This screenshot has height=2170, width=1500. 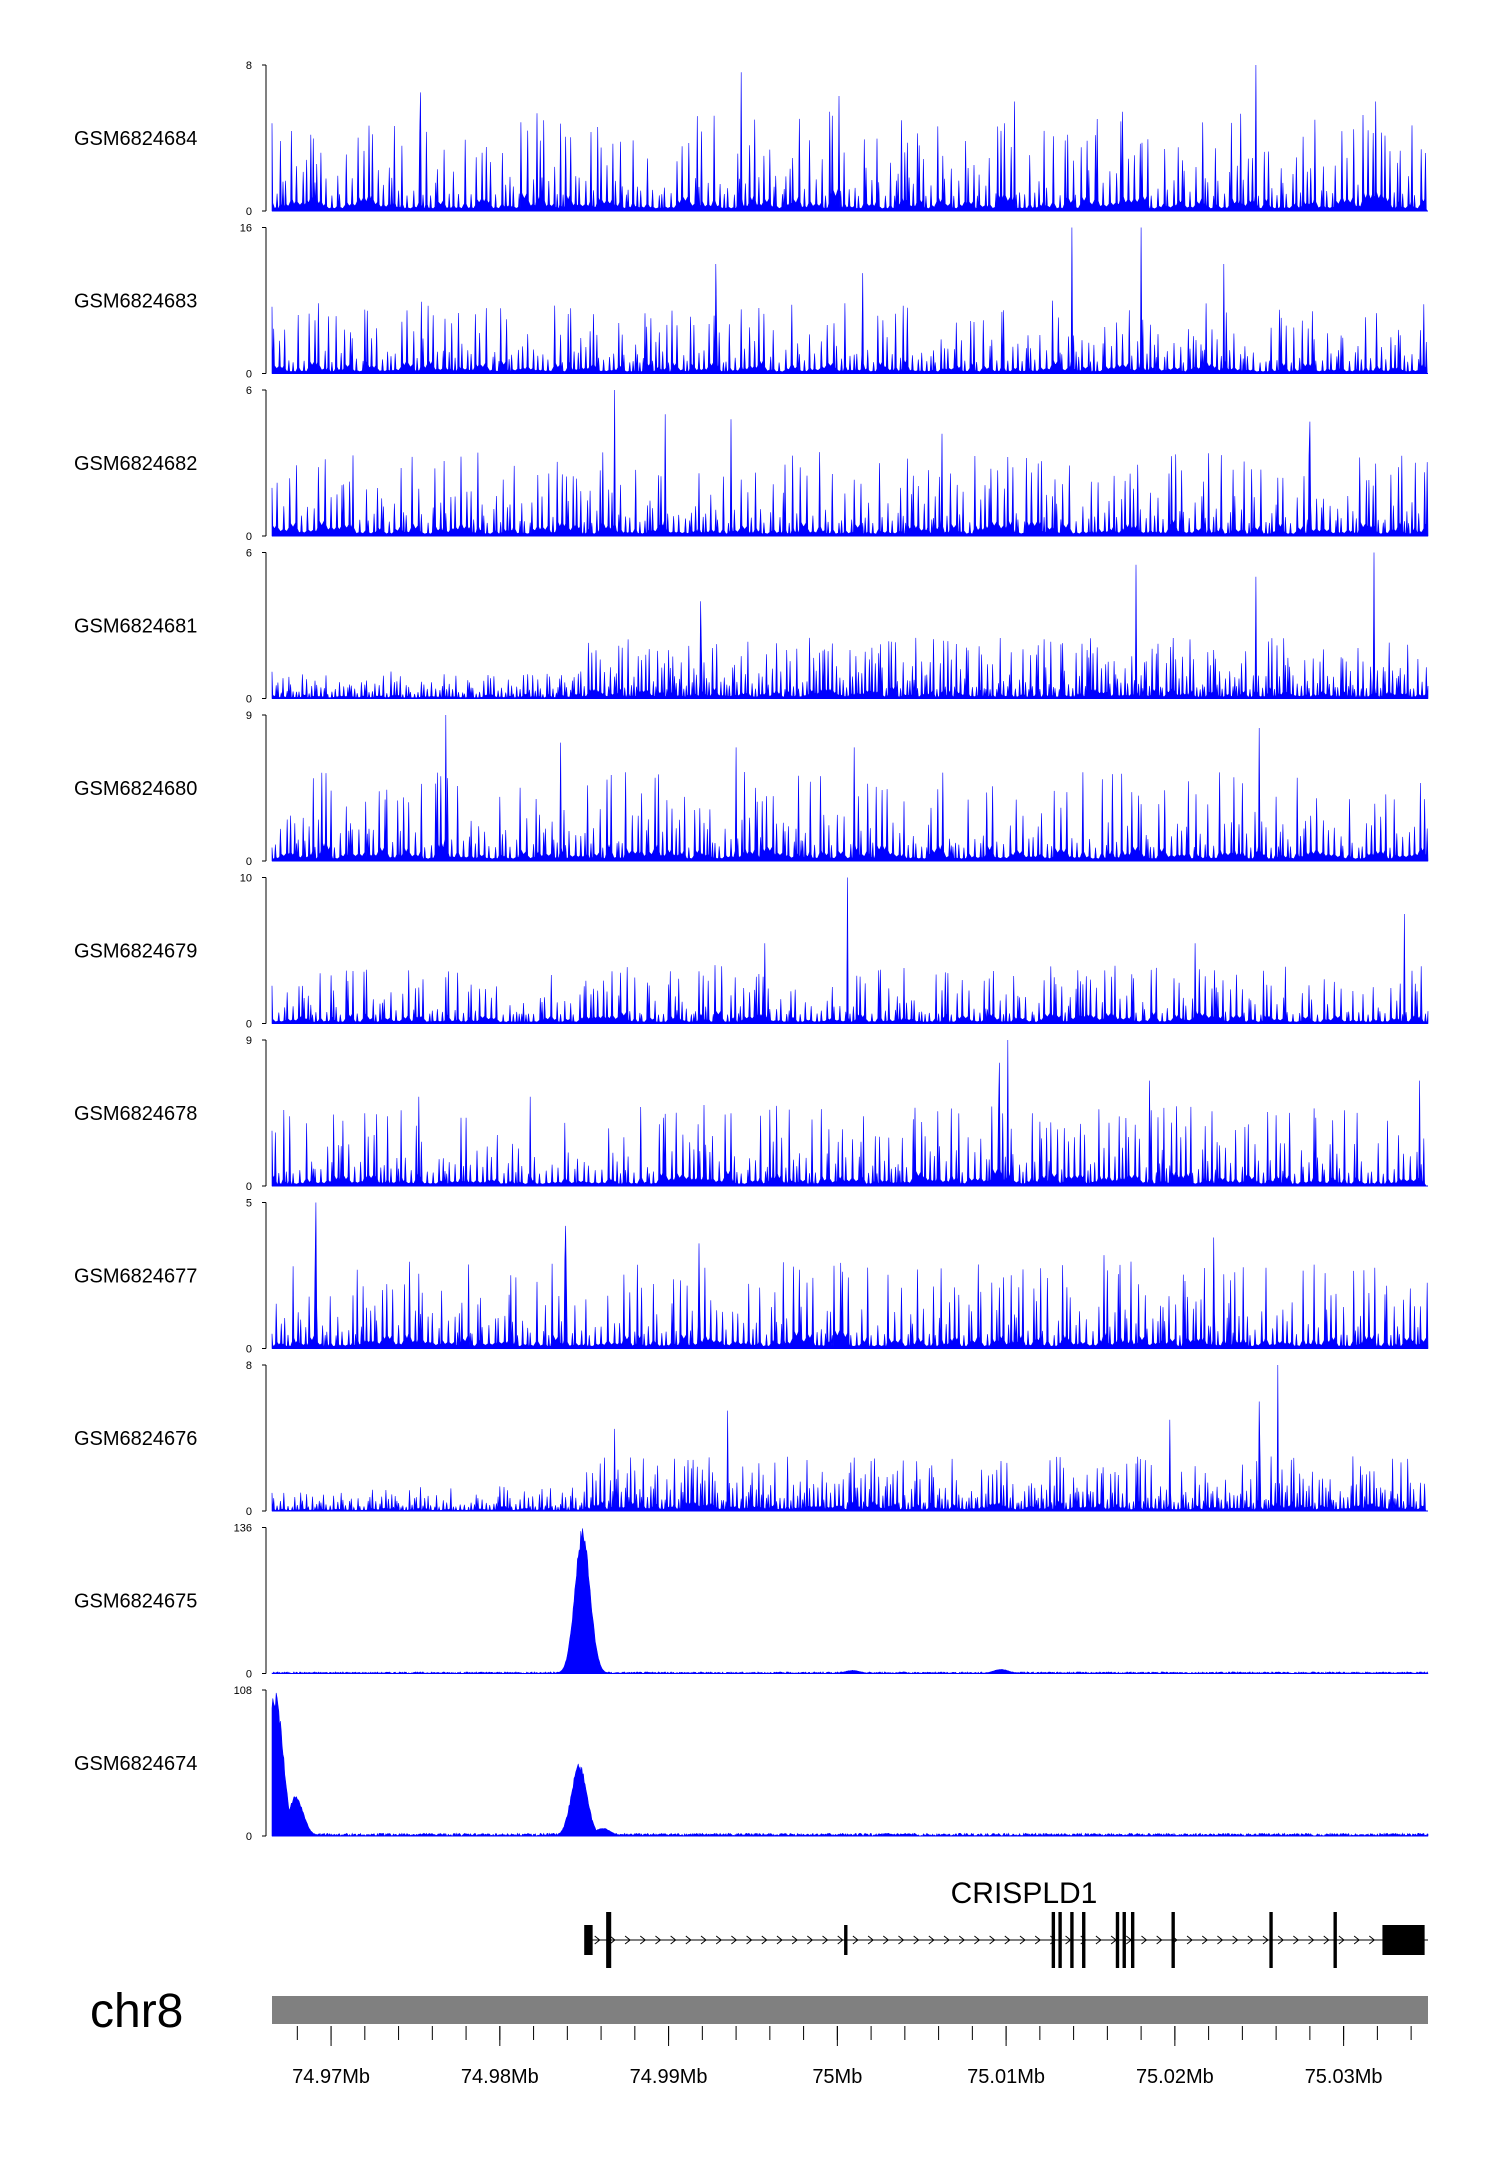 I want to click on track-GSM6824674: GSM6824674 108 0, so click(x=751, y=1764).